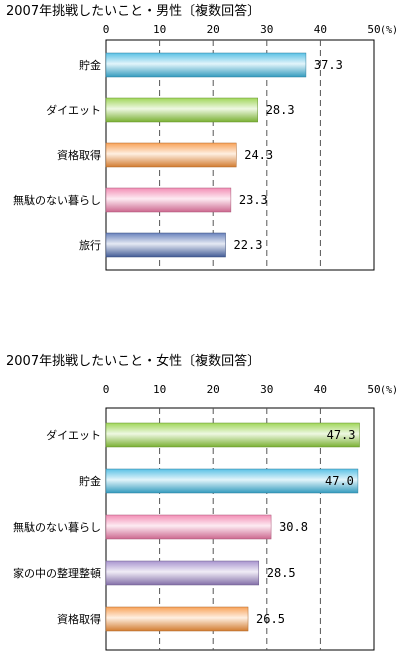 This screenshot has height=655, width=417. What do you see at coordinates (133, 361) in the screenshot?
I see `chart-title-female: 2007年挑戦したいこと・女性〔複数回答〕` at bounding box center [133, 361].